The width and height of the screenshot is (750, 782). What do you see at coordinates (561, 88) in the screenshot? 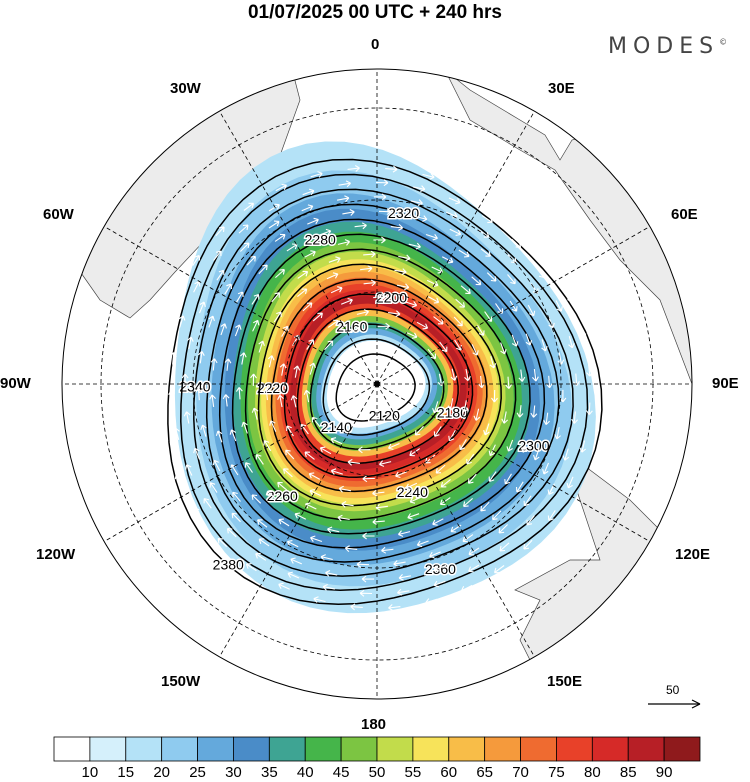
I see `lon-label-30e: 30E` at bounding box center [561, 88].